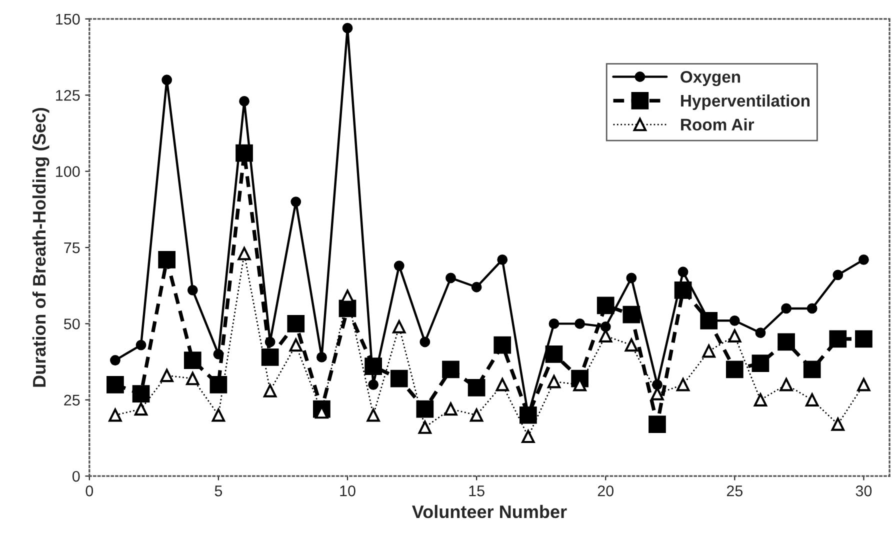 The height and width of the screenshot is (541, 894). Describe the element at coordinates (218, 491) in the screenshot. I see `x-tick-label: 5` at that location.